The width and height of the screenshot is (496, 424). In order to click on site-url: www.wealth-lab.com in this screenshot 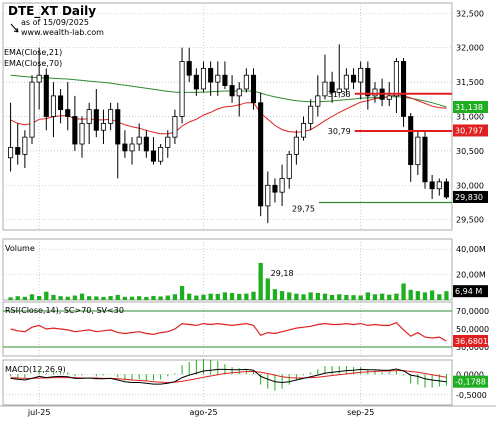, I will do `click(62, 32)`.